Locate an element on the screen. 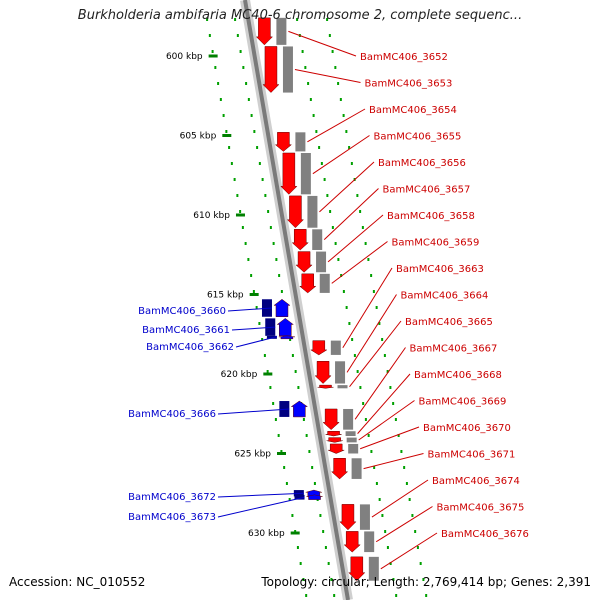 Image resolution: width=600 pixels, height=605 pixels. gene-label-right-3: BamMC406_3655 is located at coordinates (418, 137).